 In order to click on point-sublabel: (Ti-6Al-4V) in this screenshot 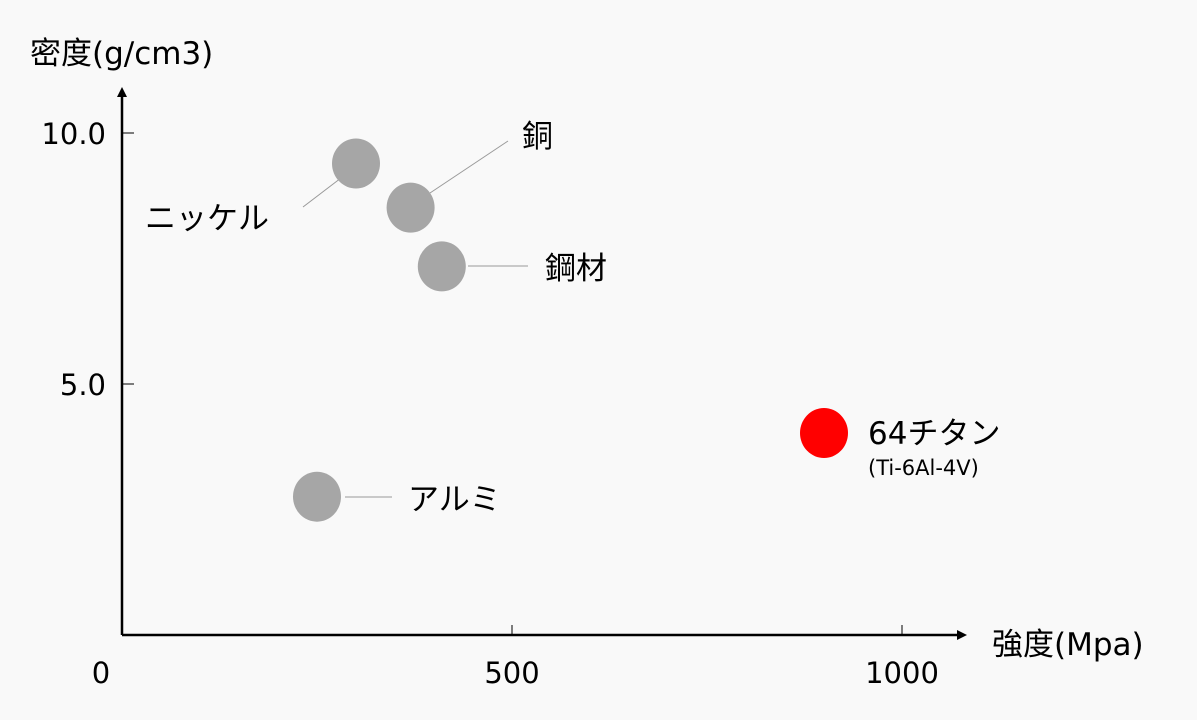, I will do `click(923, 468)`.